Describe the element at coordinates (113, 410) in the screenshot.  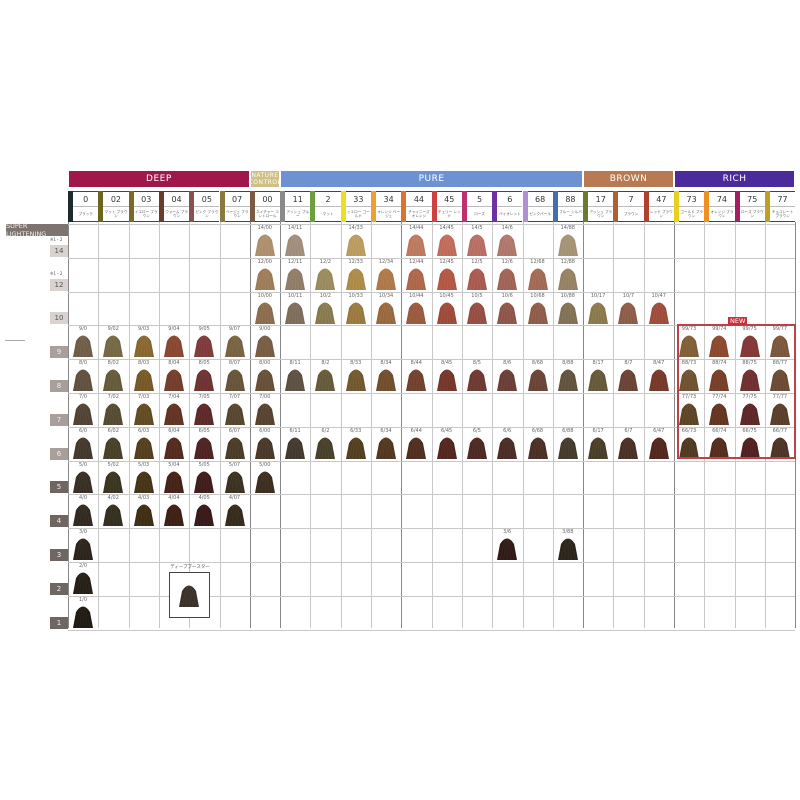
I see `swatch-7-02: 7/02` at that location.